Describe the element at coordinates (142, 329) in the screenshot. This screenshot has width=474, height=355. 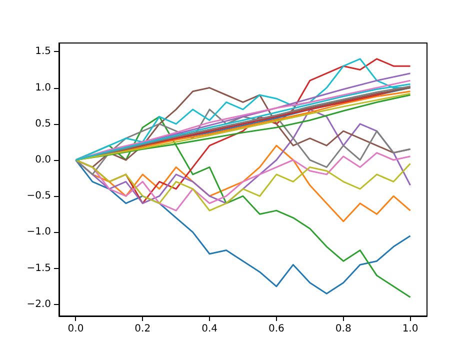
I see `x-tick-label: 0.2` at that location.